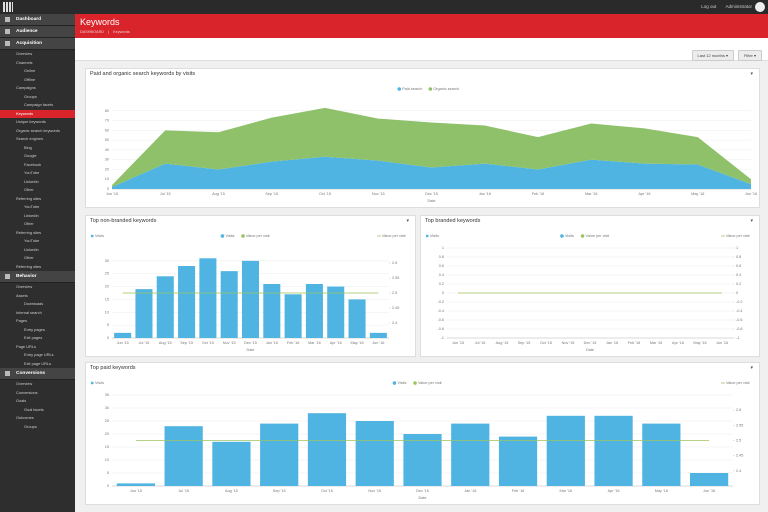 The height and width of the screenshot is (512, 768). I want to click on nav-item: Channels, so click(24, 62).